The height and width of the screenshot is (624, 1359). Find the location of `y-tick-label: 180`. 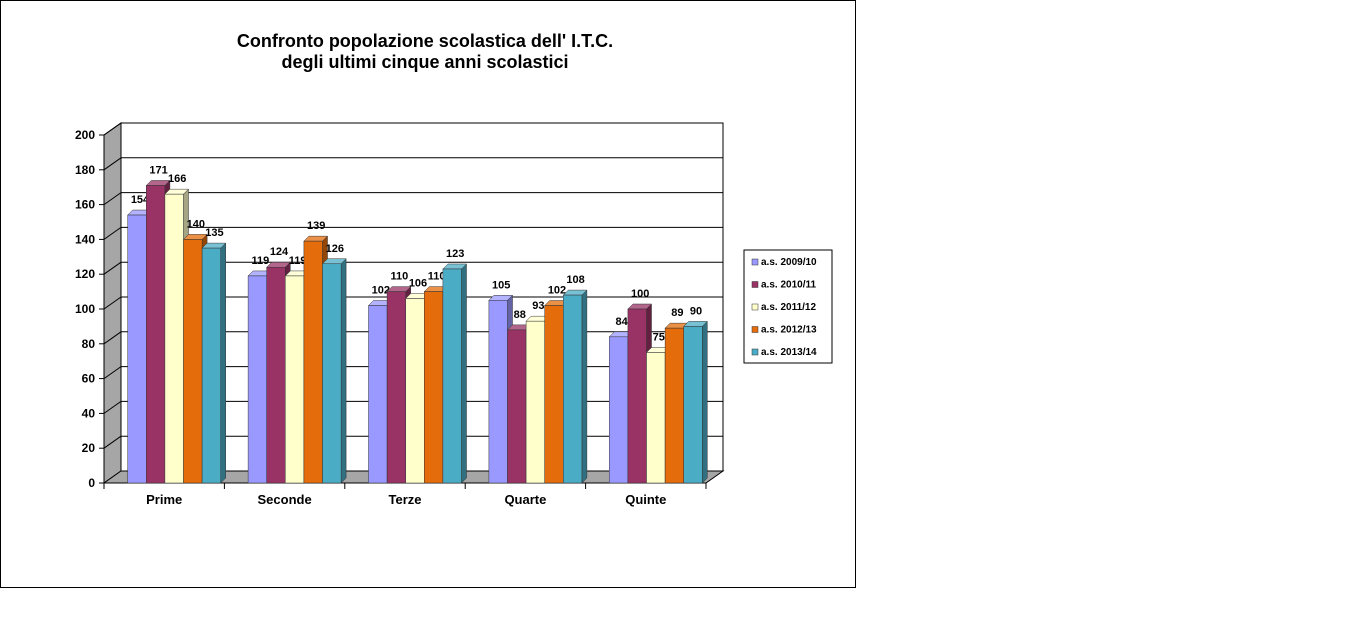

y-tick-label: 180 is located at coordinates (85, 170).